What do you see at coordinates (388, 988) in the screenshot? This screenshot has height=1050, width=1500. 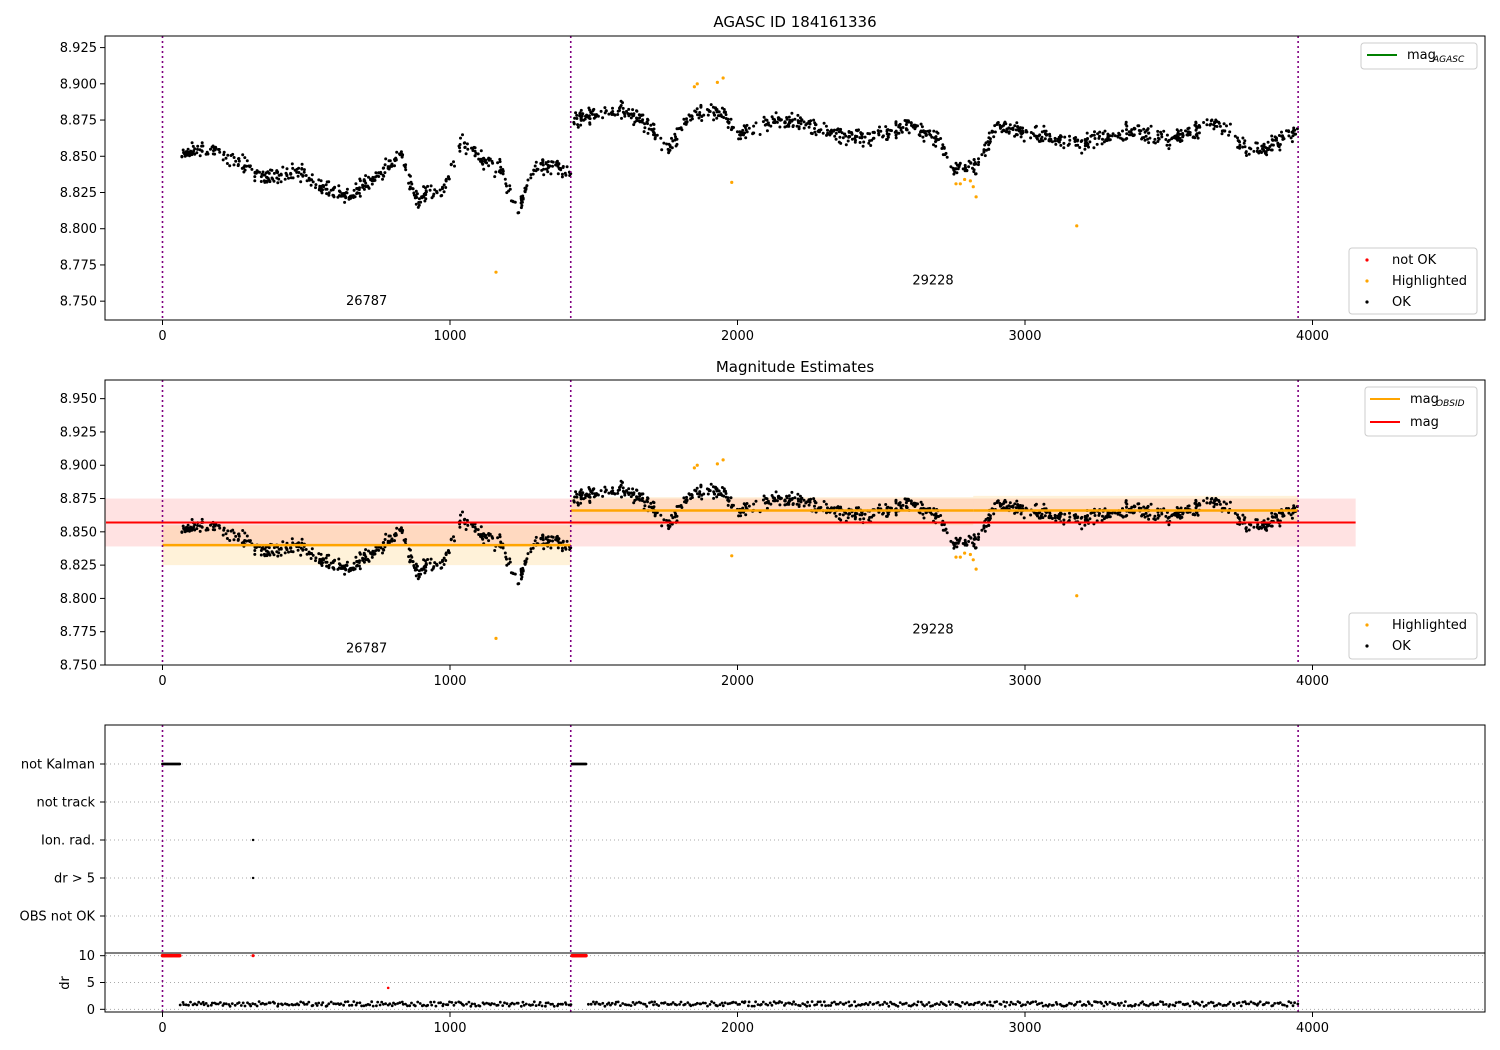 I see `dr-red-point` at bounding box center [388, 988].